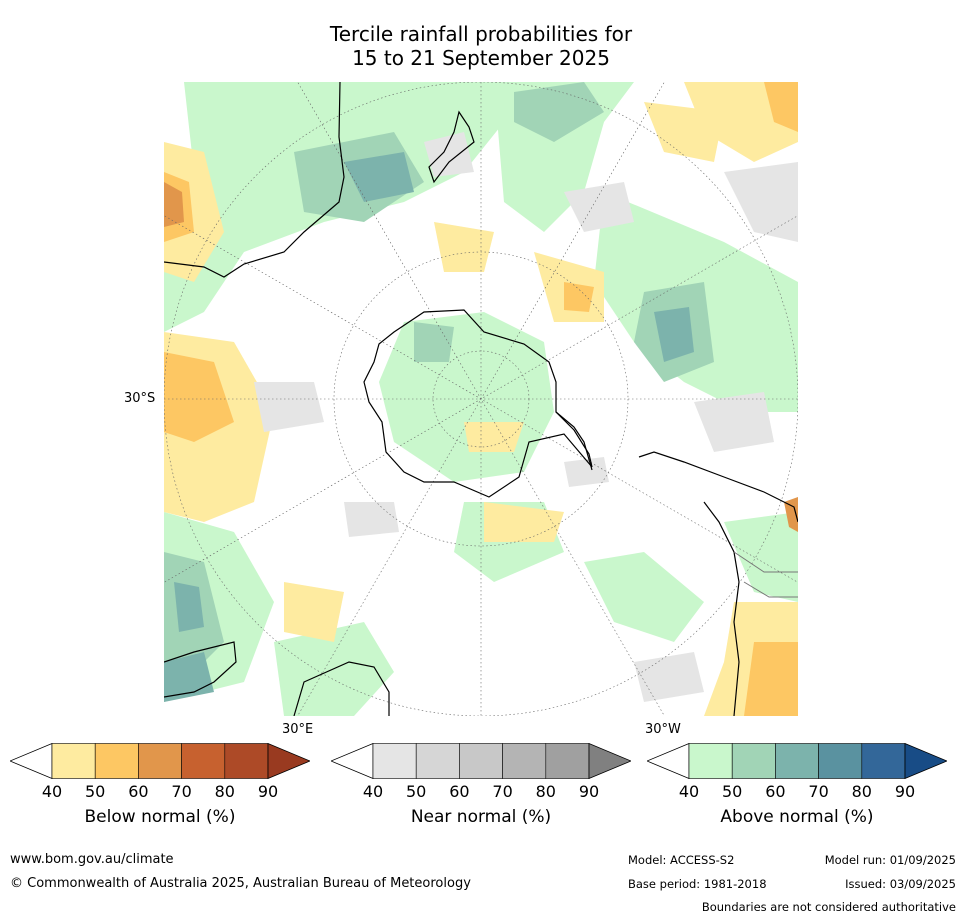  Describe the element at coordinates (478, 403) in the screenshot. I see `antarctica-coast` at that location.